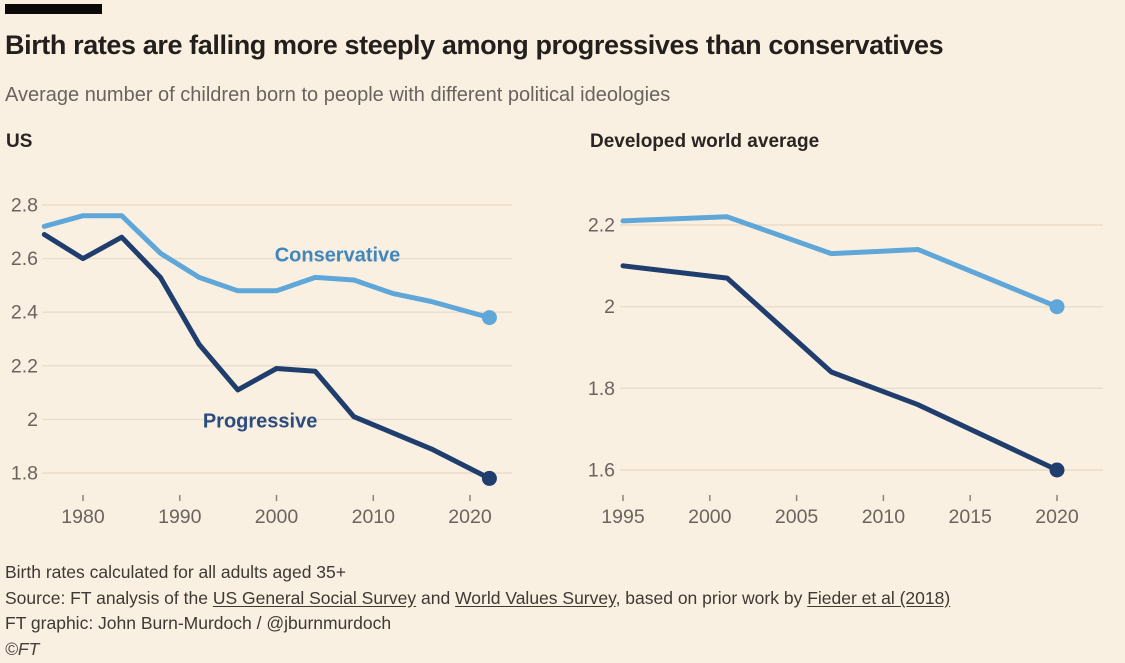  What do you see at coordinates (109, 597) in the screenshot?
I see `source-text: Source: FT analysis of the` at bounding box center [109, 597].